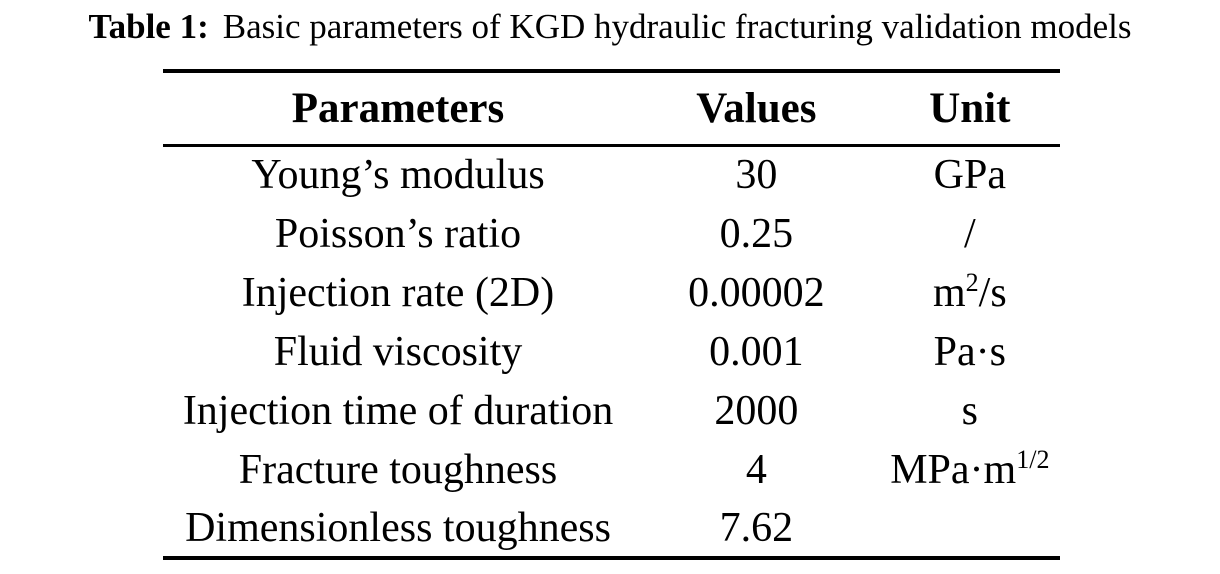 The width and height of the screenshot is (1220, 574). Describe the element at coordinates (970, 351) in the screenshot. I see `cell-unit: Pa·s` at that location.